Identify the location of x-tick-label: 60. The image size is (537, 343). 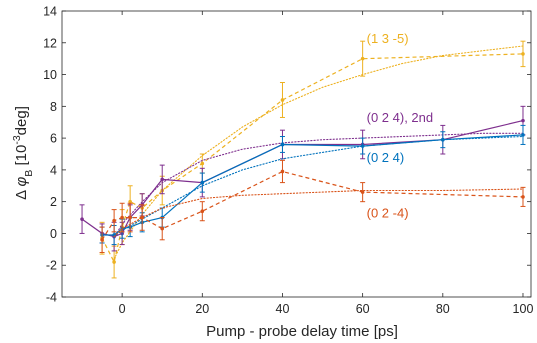
(363, 309).